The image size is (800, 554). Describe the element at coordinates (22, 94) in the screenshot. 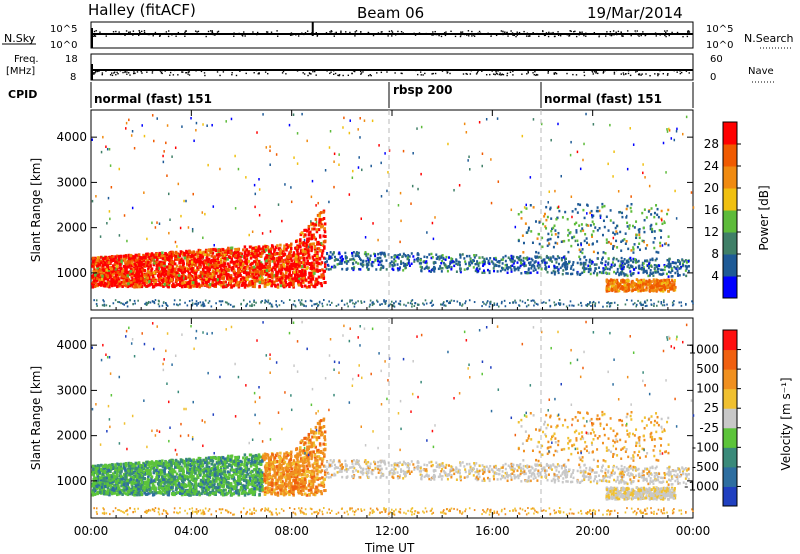

I see `cpid-label: CPID` at that location.